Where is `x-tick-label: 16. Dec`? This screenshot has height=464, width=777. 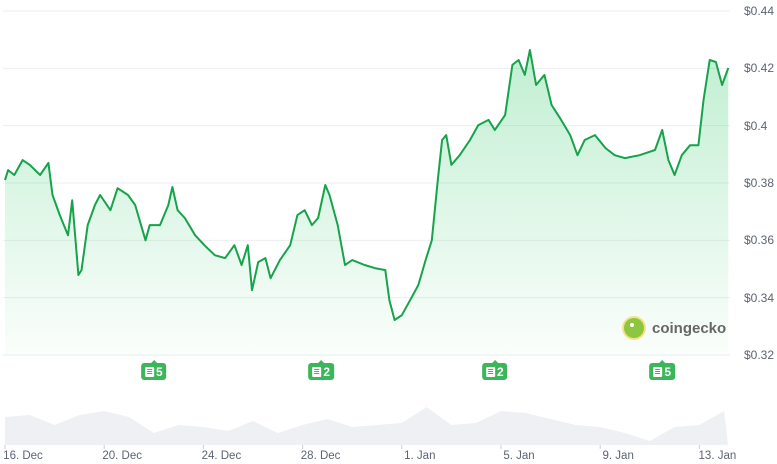 x-tick-label: 16. Dec is located at coordinates (23, 456).